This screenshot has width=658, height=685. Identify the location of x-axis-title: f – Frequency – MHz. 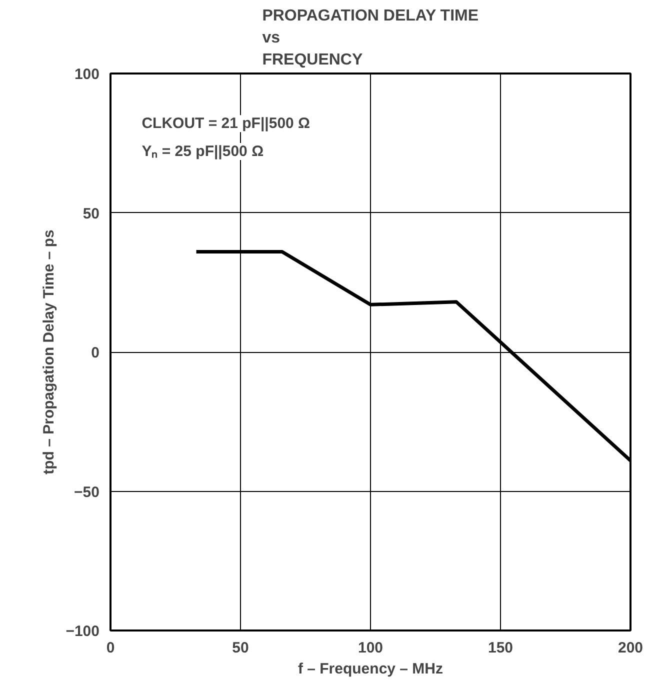
(371, 669).